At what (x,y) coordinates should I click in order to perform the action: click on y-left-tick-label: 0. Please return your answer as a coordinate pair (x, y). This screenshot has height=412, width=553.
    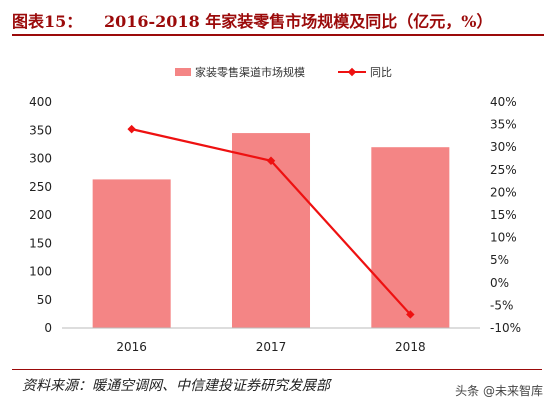
    Looking at the image, I should click on (48, 328).